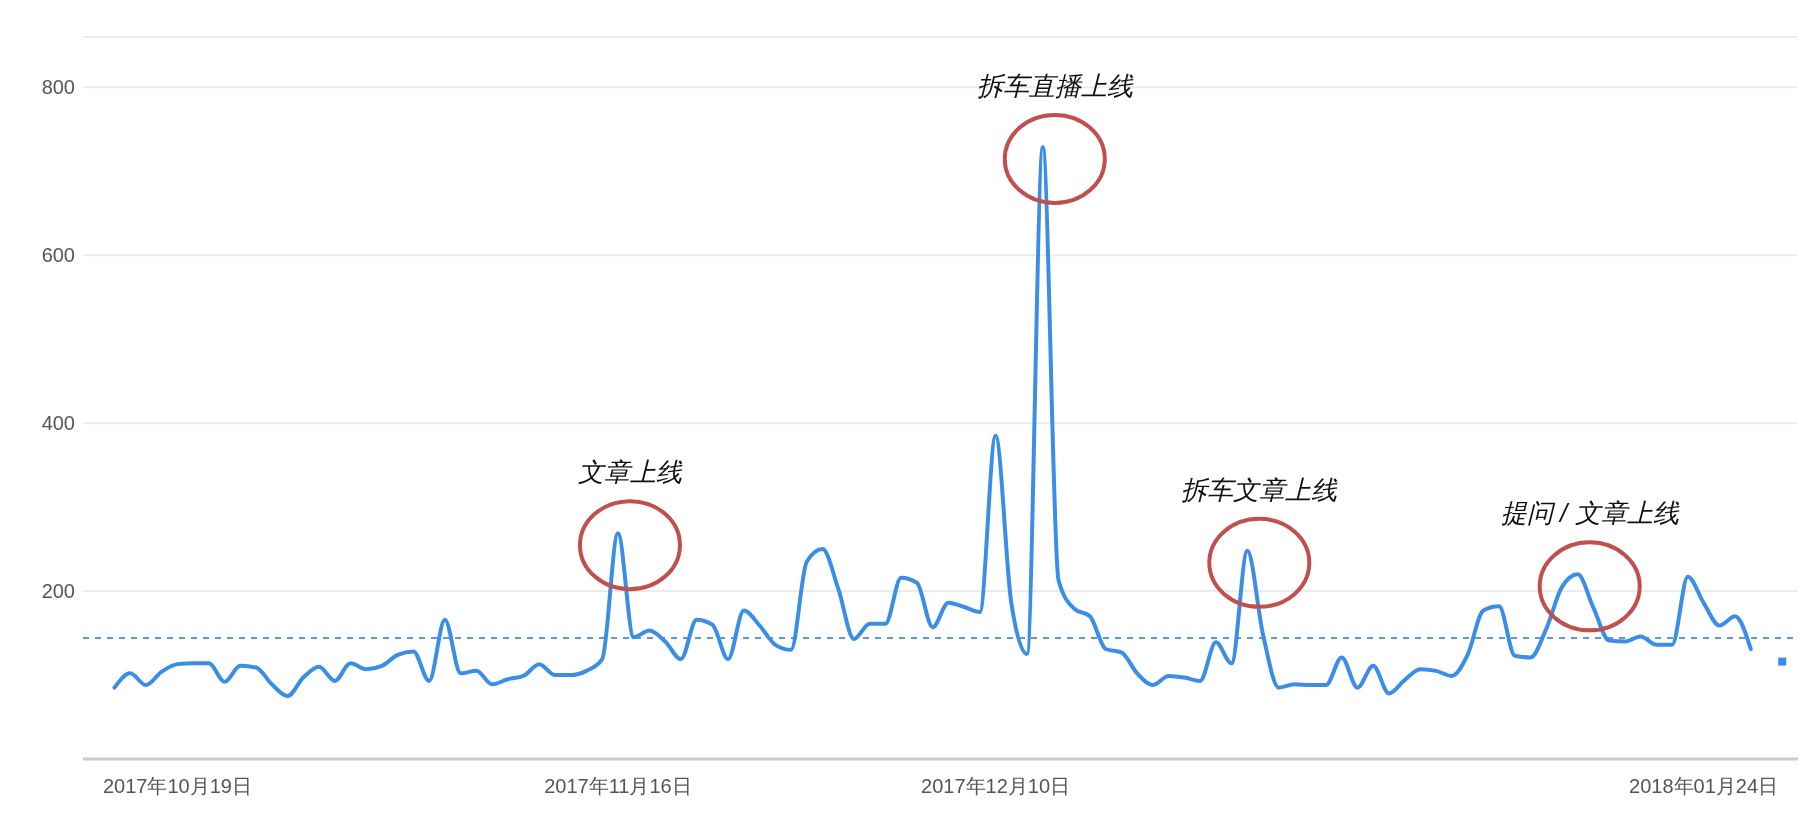  I want to click on x-tick-label: 2017年12月10日, so click(996, 786).